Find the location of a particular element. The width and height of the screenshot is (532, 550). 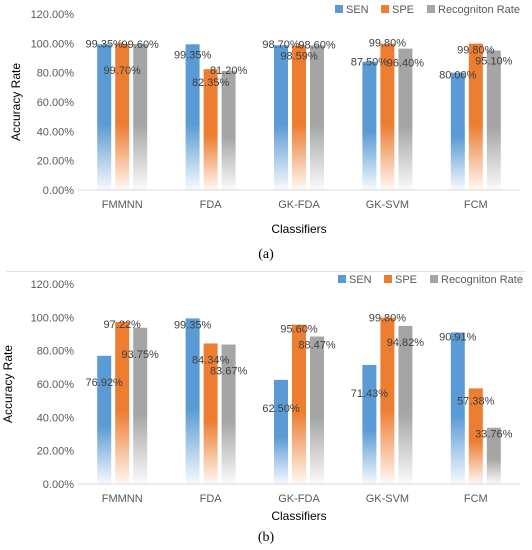

data-label-rec: 83.67% is located at coordinates (229, 372).